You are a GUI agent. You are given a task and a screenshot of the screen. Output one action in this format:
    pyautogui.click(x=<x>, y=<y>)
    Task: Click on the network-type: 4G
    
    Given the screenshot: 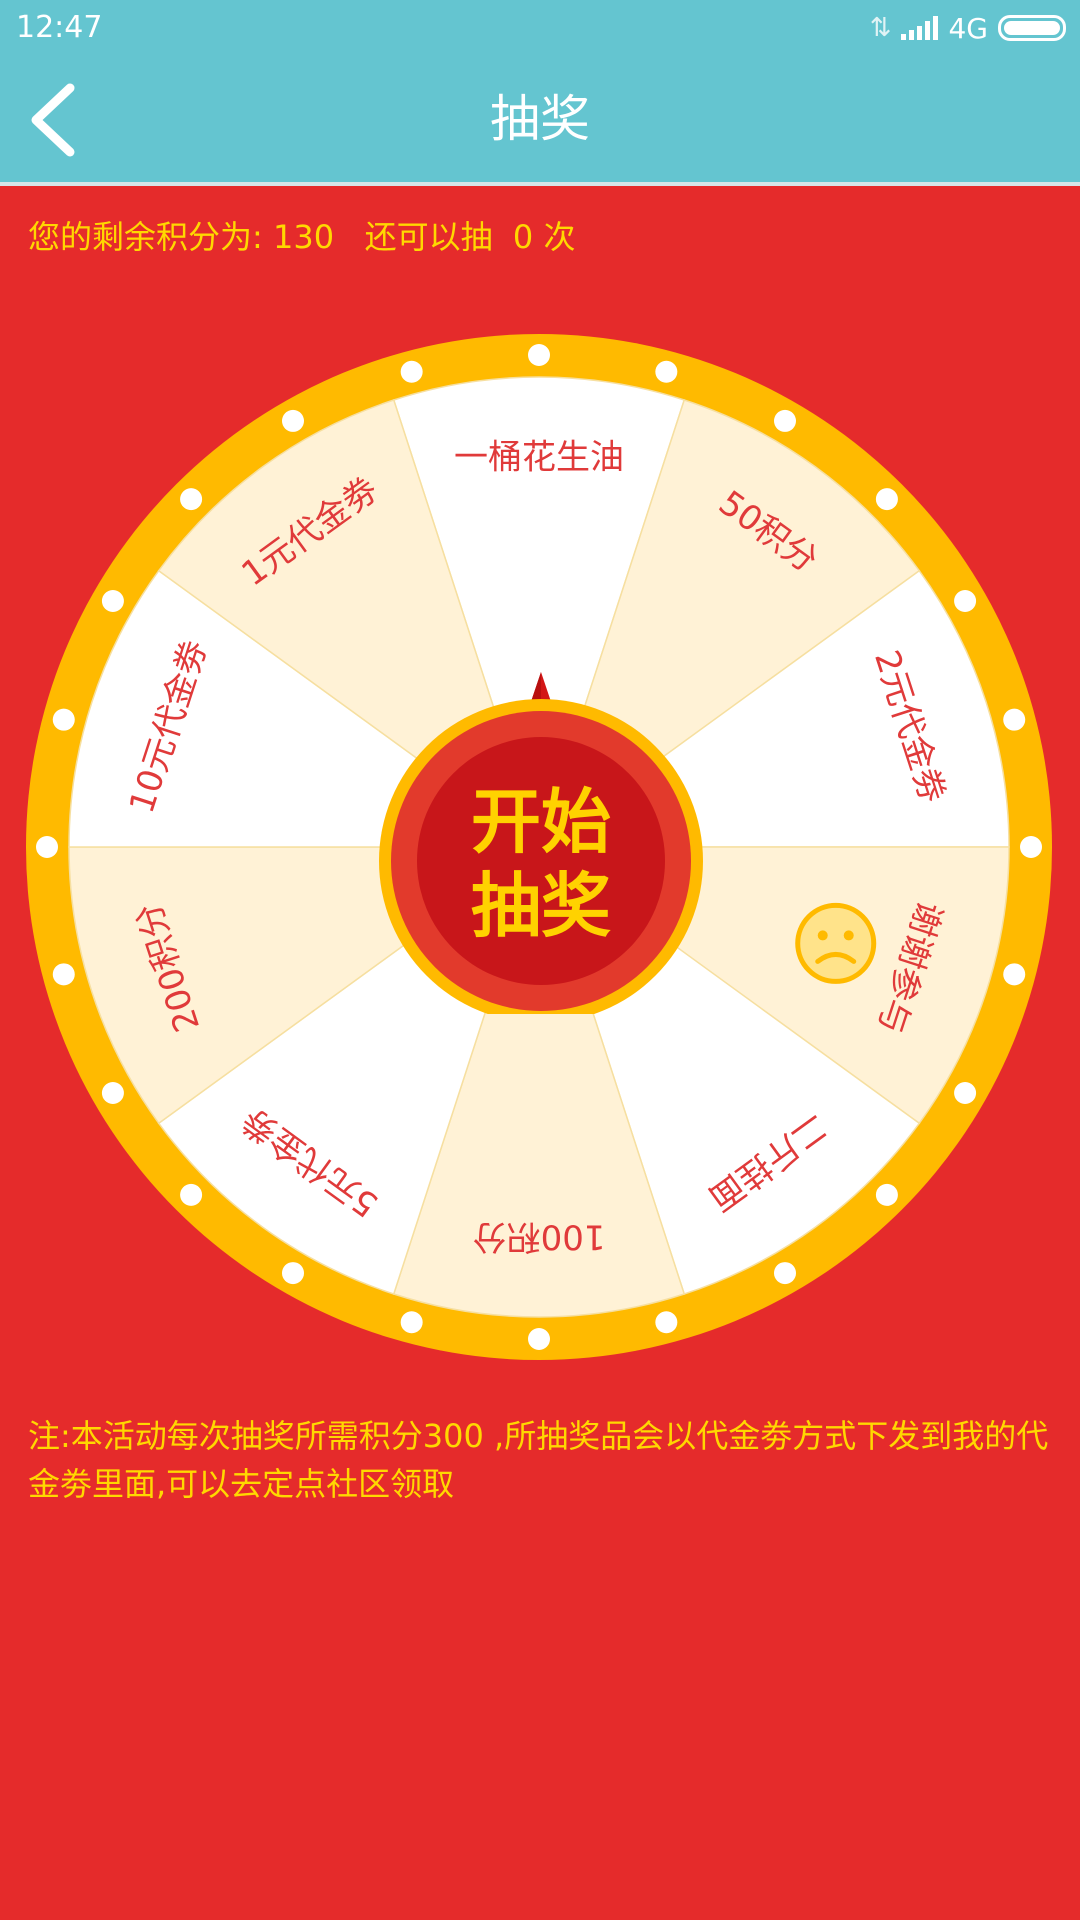 What is the action you would take?
    pyautogui.click(x=968, y=28)
    